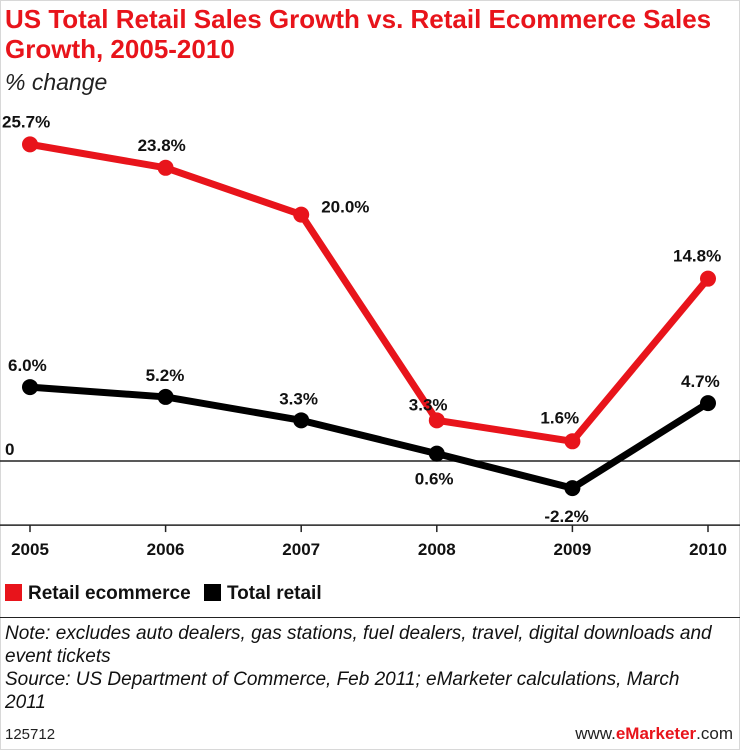 This screenshot has height=750, width=740. What do you see at coordinates (30, 734) in the screenshot?
I see `chart-id: 125712` at bounding box center [30, 734].